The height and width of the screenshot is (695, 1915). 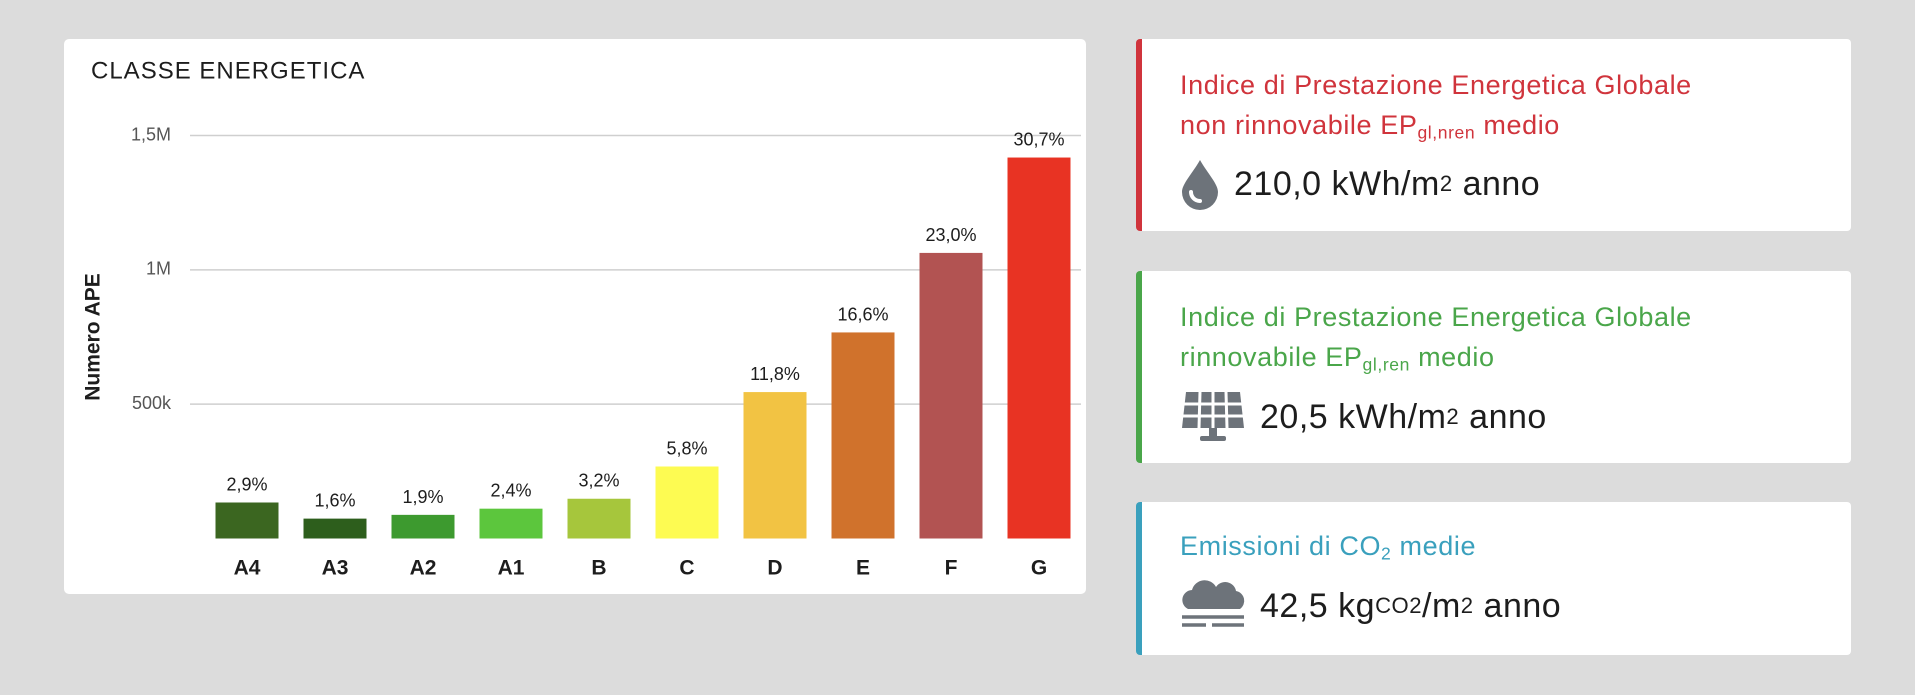 What do you see at coordinates (598, 481) in the screenshot?
I see `data-label: 3,2%` at bounding box center [598, 481].